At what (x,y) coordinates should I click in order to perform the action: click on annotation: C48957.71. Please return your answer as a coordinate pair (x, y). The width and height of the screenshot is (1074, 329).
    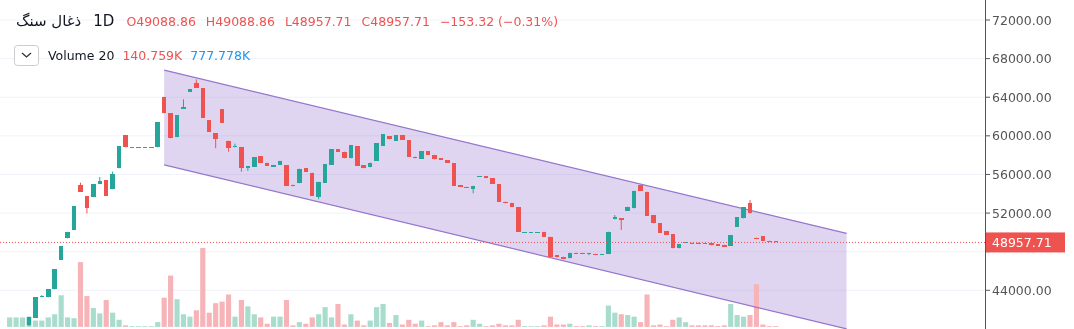
    Looking at the image, I should click on (395, 21).